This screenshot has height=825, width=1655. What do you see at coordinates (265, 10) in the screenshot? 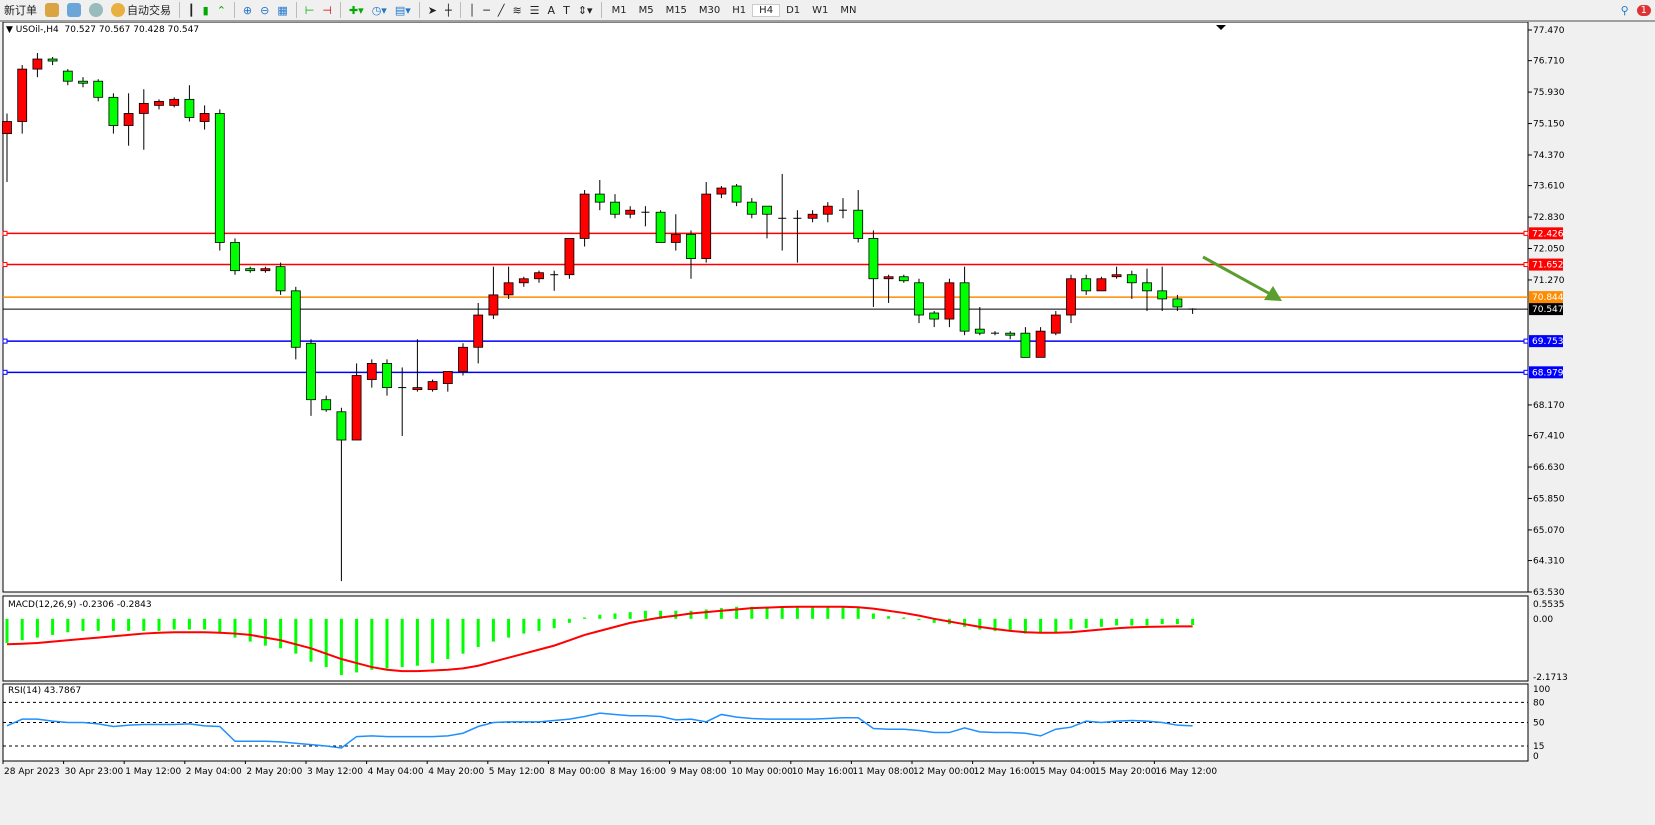
I see `zoom-out-icon: ⊖` at bounding box center [265, 10].